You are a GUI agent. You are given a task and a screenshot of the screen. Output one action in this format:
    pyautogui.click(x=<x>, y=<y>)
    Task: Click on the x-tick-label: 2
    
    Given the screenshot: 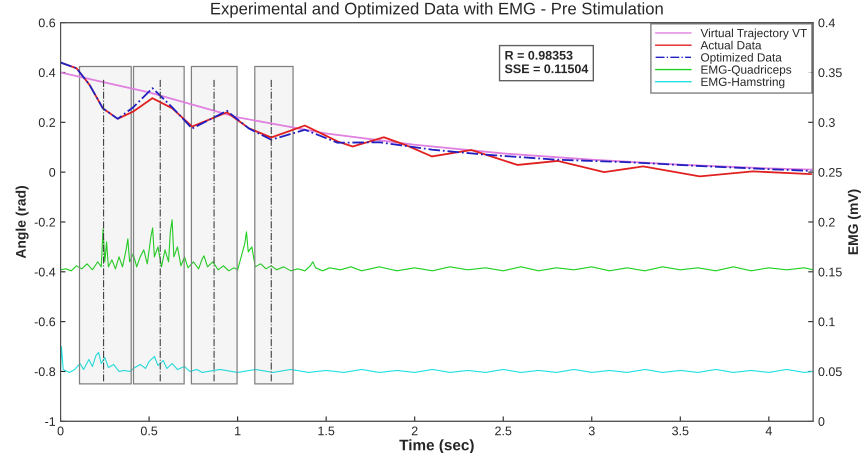 What is the action you would take?
    pyautogui.click(x=415, y=431)
    